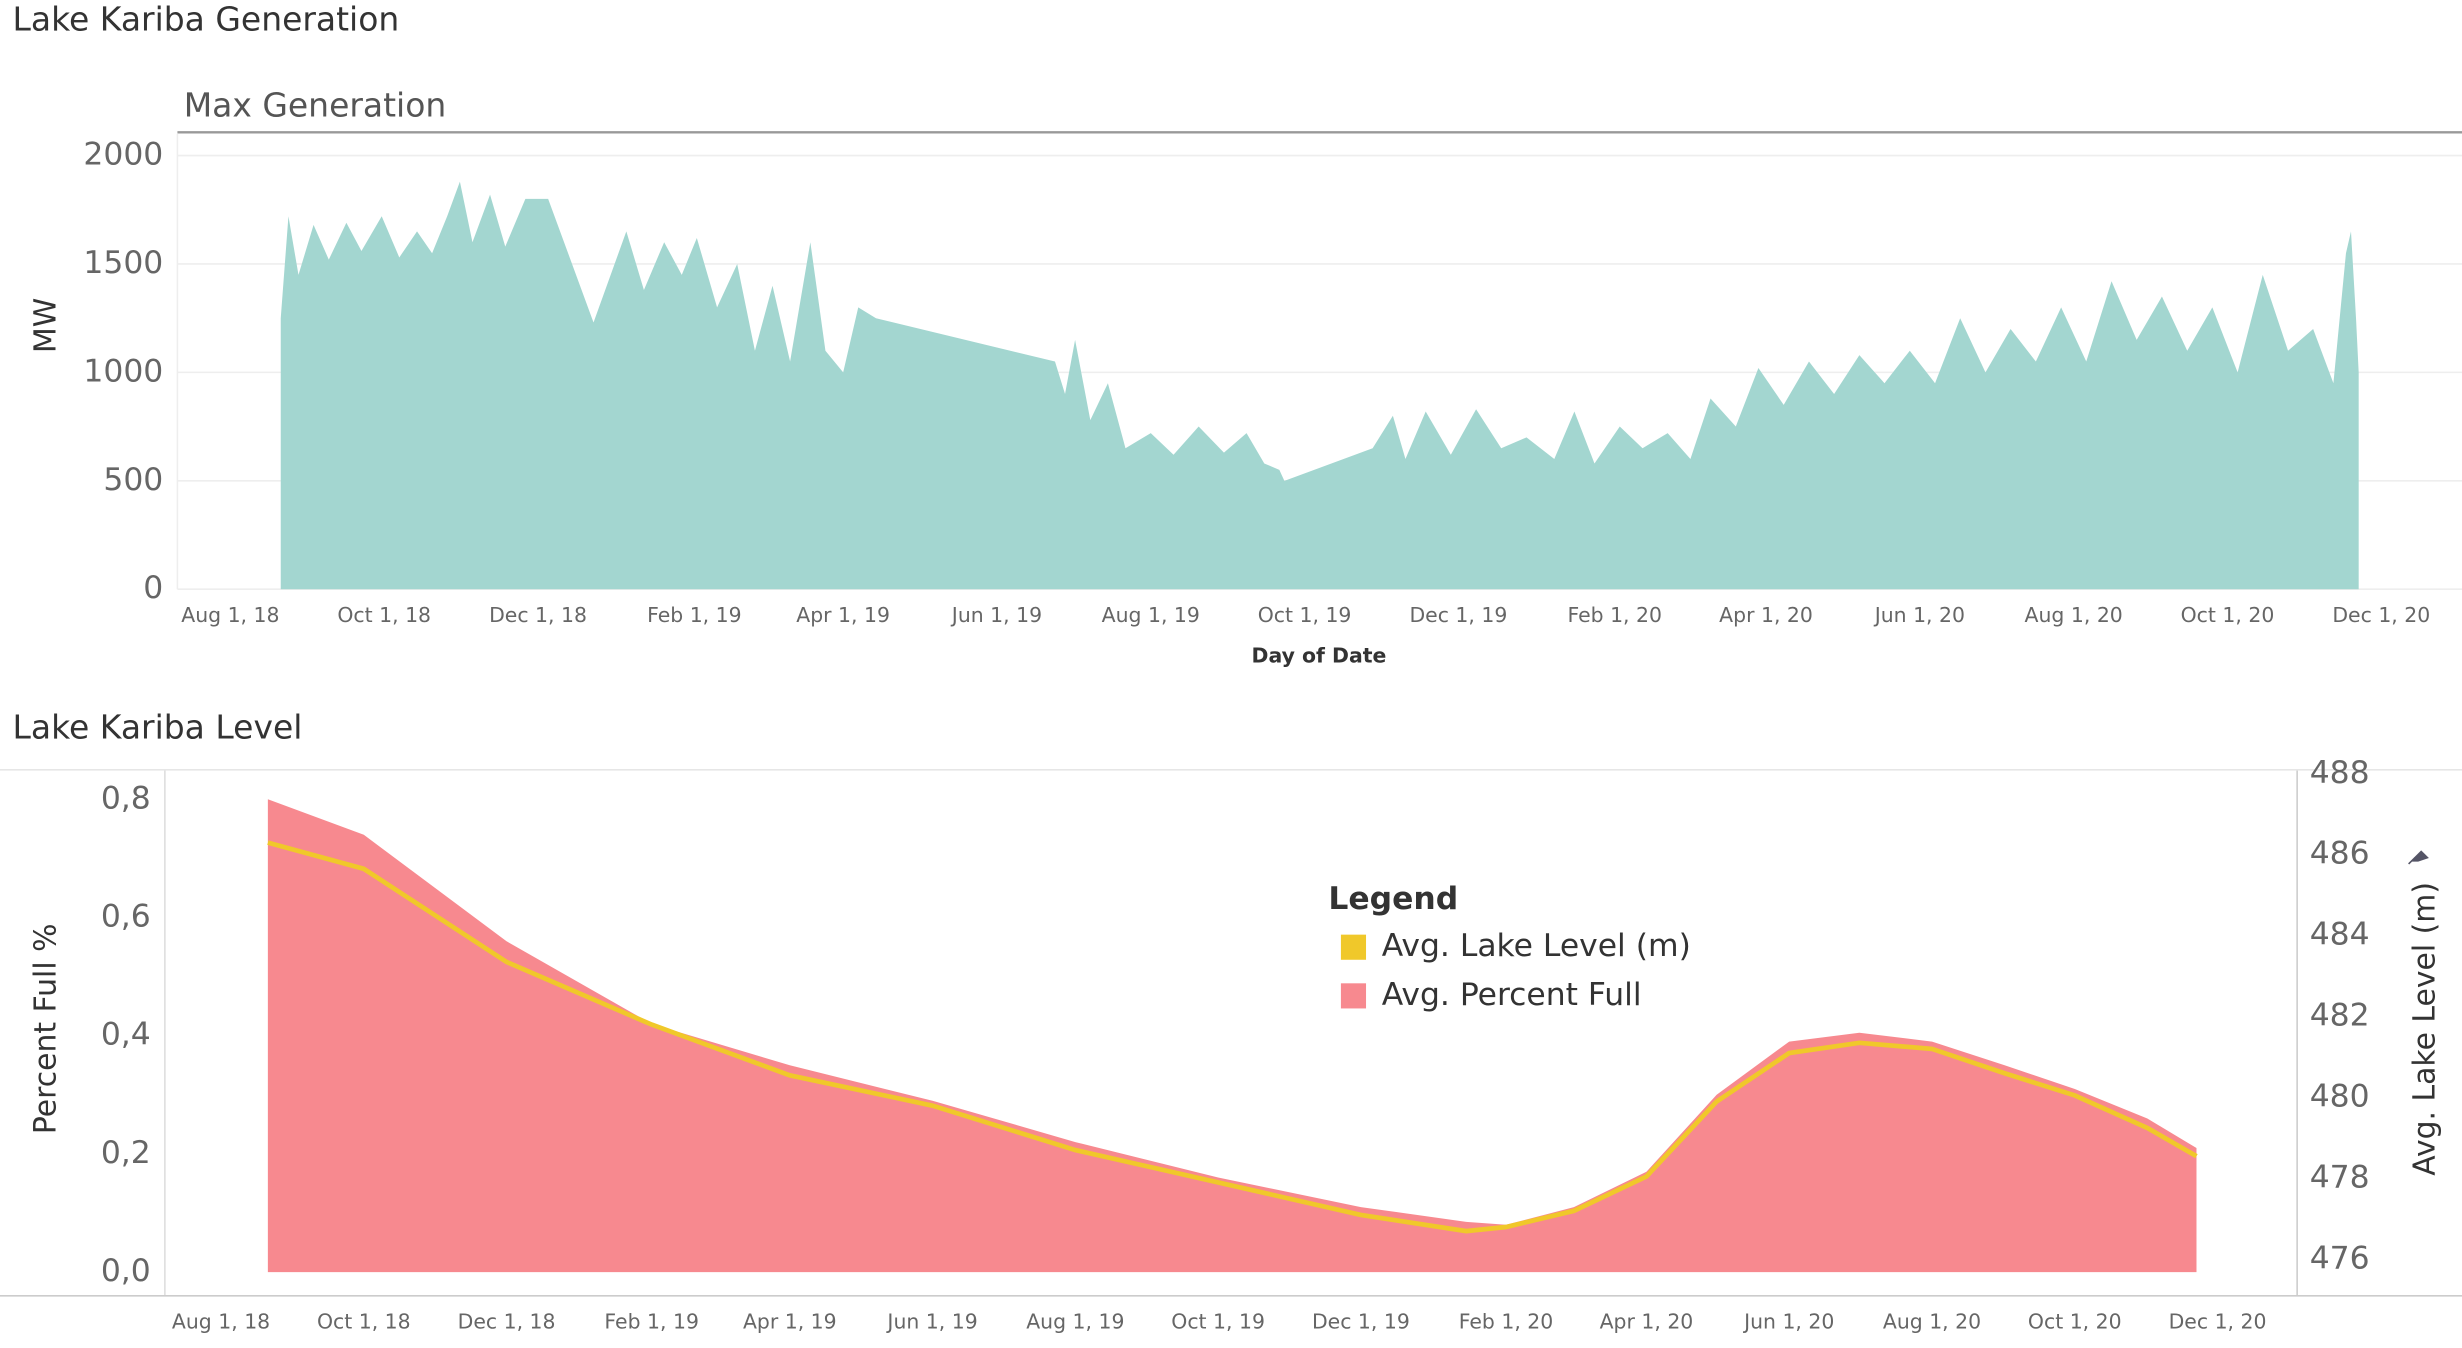 Image resolution: width=2462 pixels, height=1348 pixels. I want to click on y2-tick-label: 480, so click(2340, 1097).